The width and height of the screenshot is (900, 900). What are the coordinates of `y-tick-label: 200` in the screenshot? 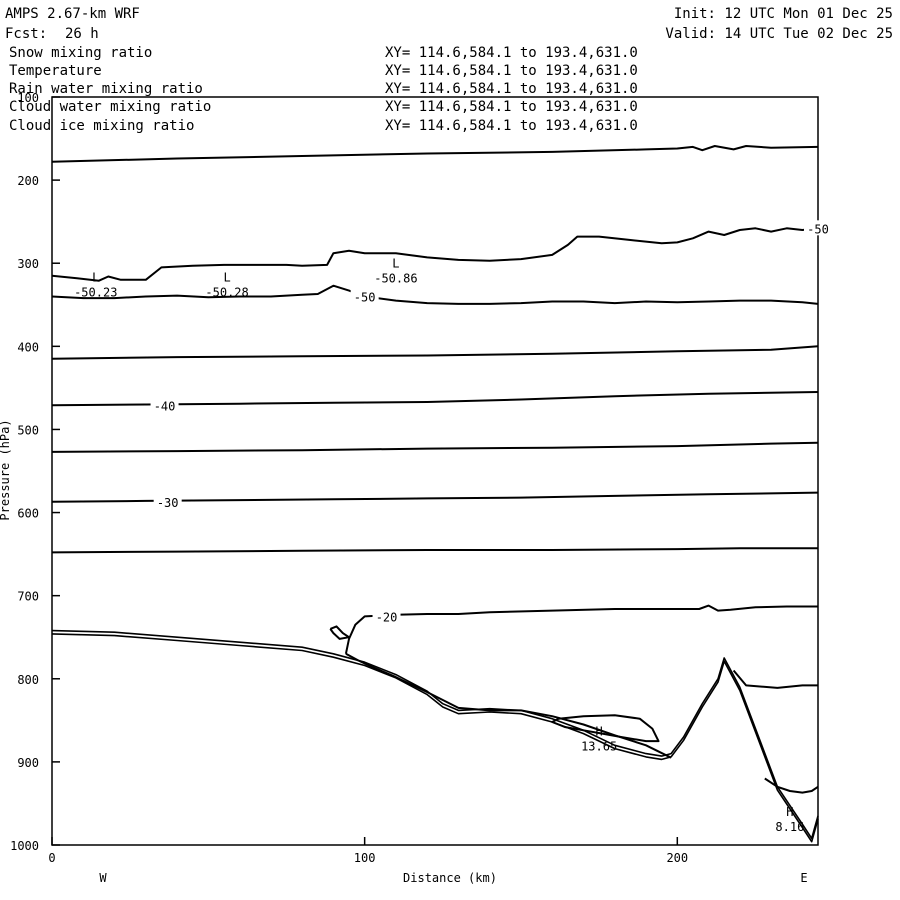 It's located at (28, 181).